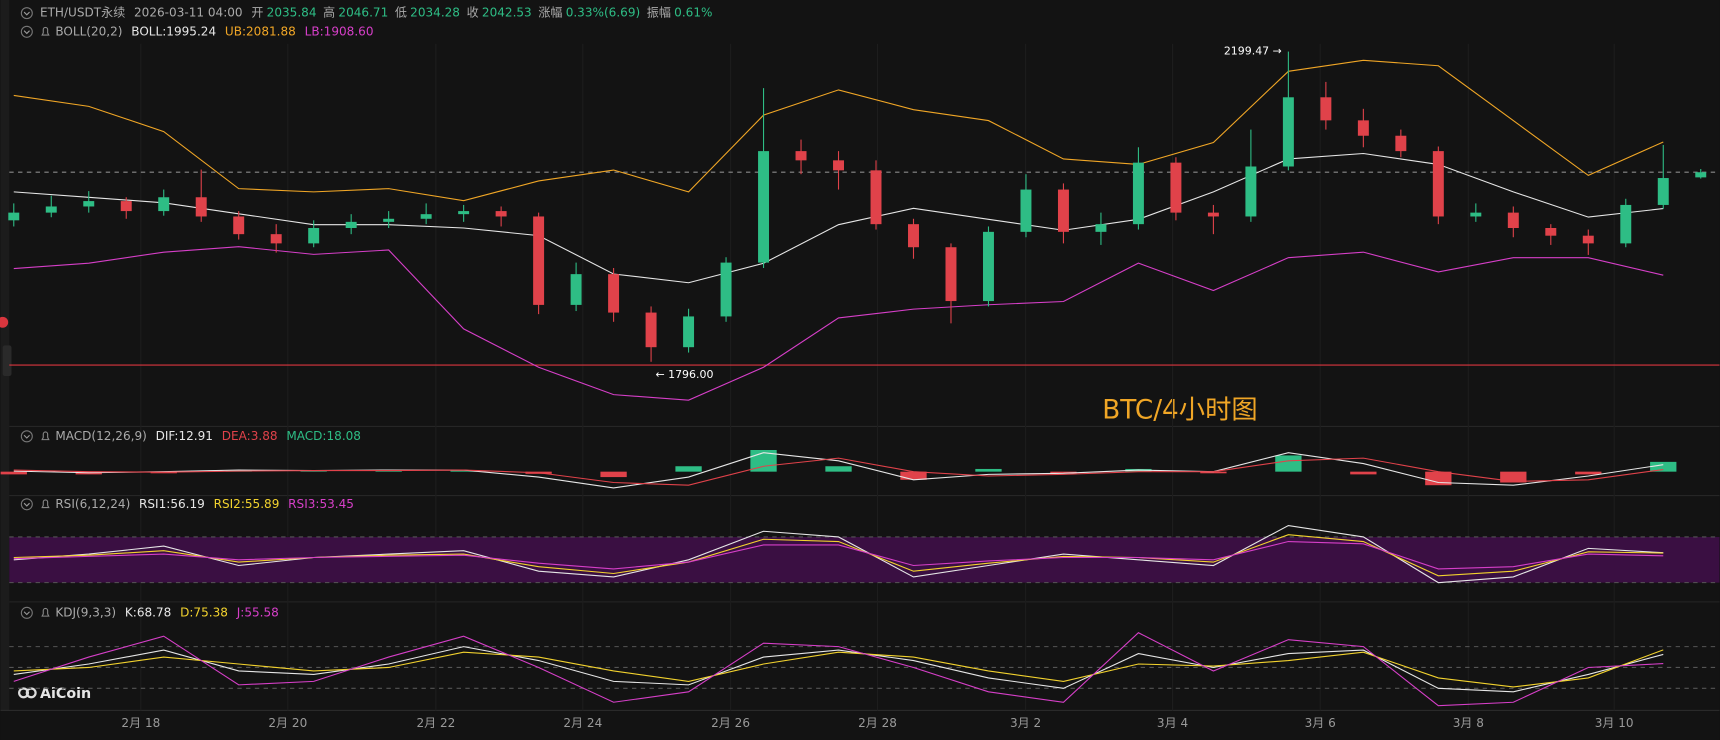 The image size is (1720, 740). Describe the element at coordinates (4, 322) in the screenshot. I see `alert-dot` at that location.